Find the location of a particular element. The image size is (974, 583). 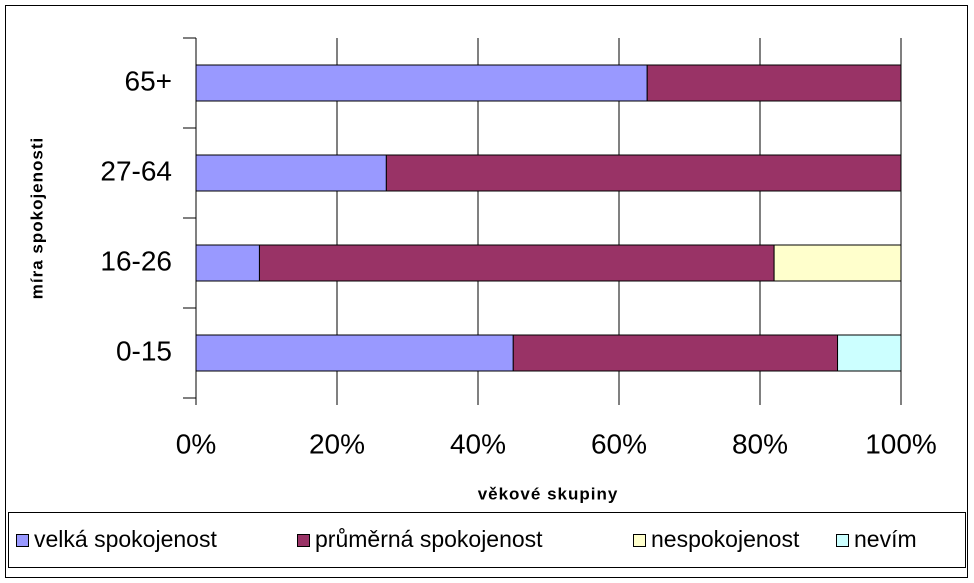

legend-label: průměrná spokojenost is located at coordinates (429, 539).